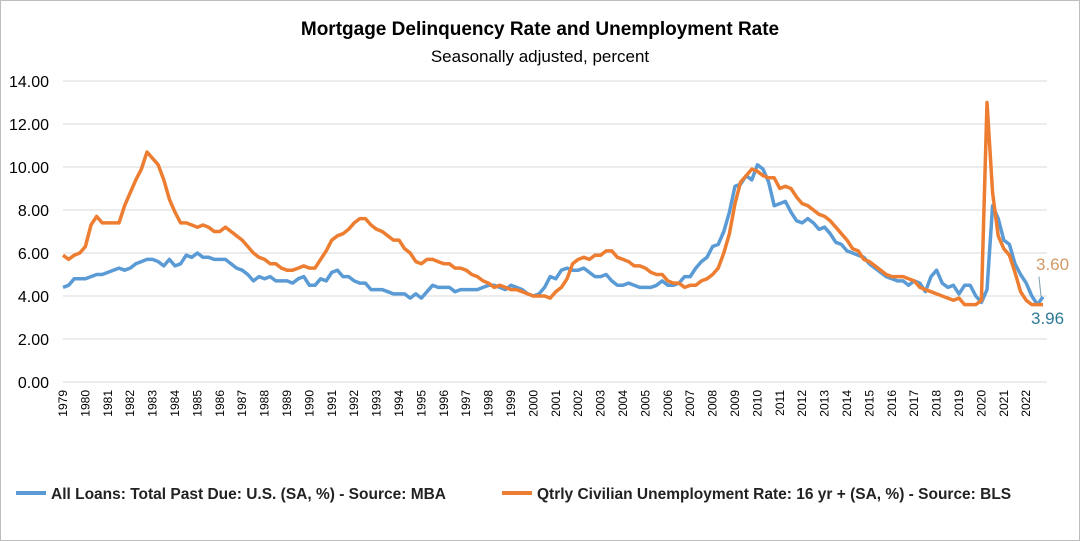 The image size is (1080, 541). Describe the element at coordinates (780, 403) in the screenshot. I see `x-tick-label: 2011` at that location.